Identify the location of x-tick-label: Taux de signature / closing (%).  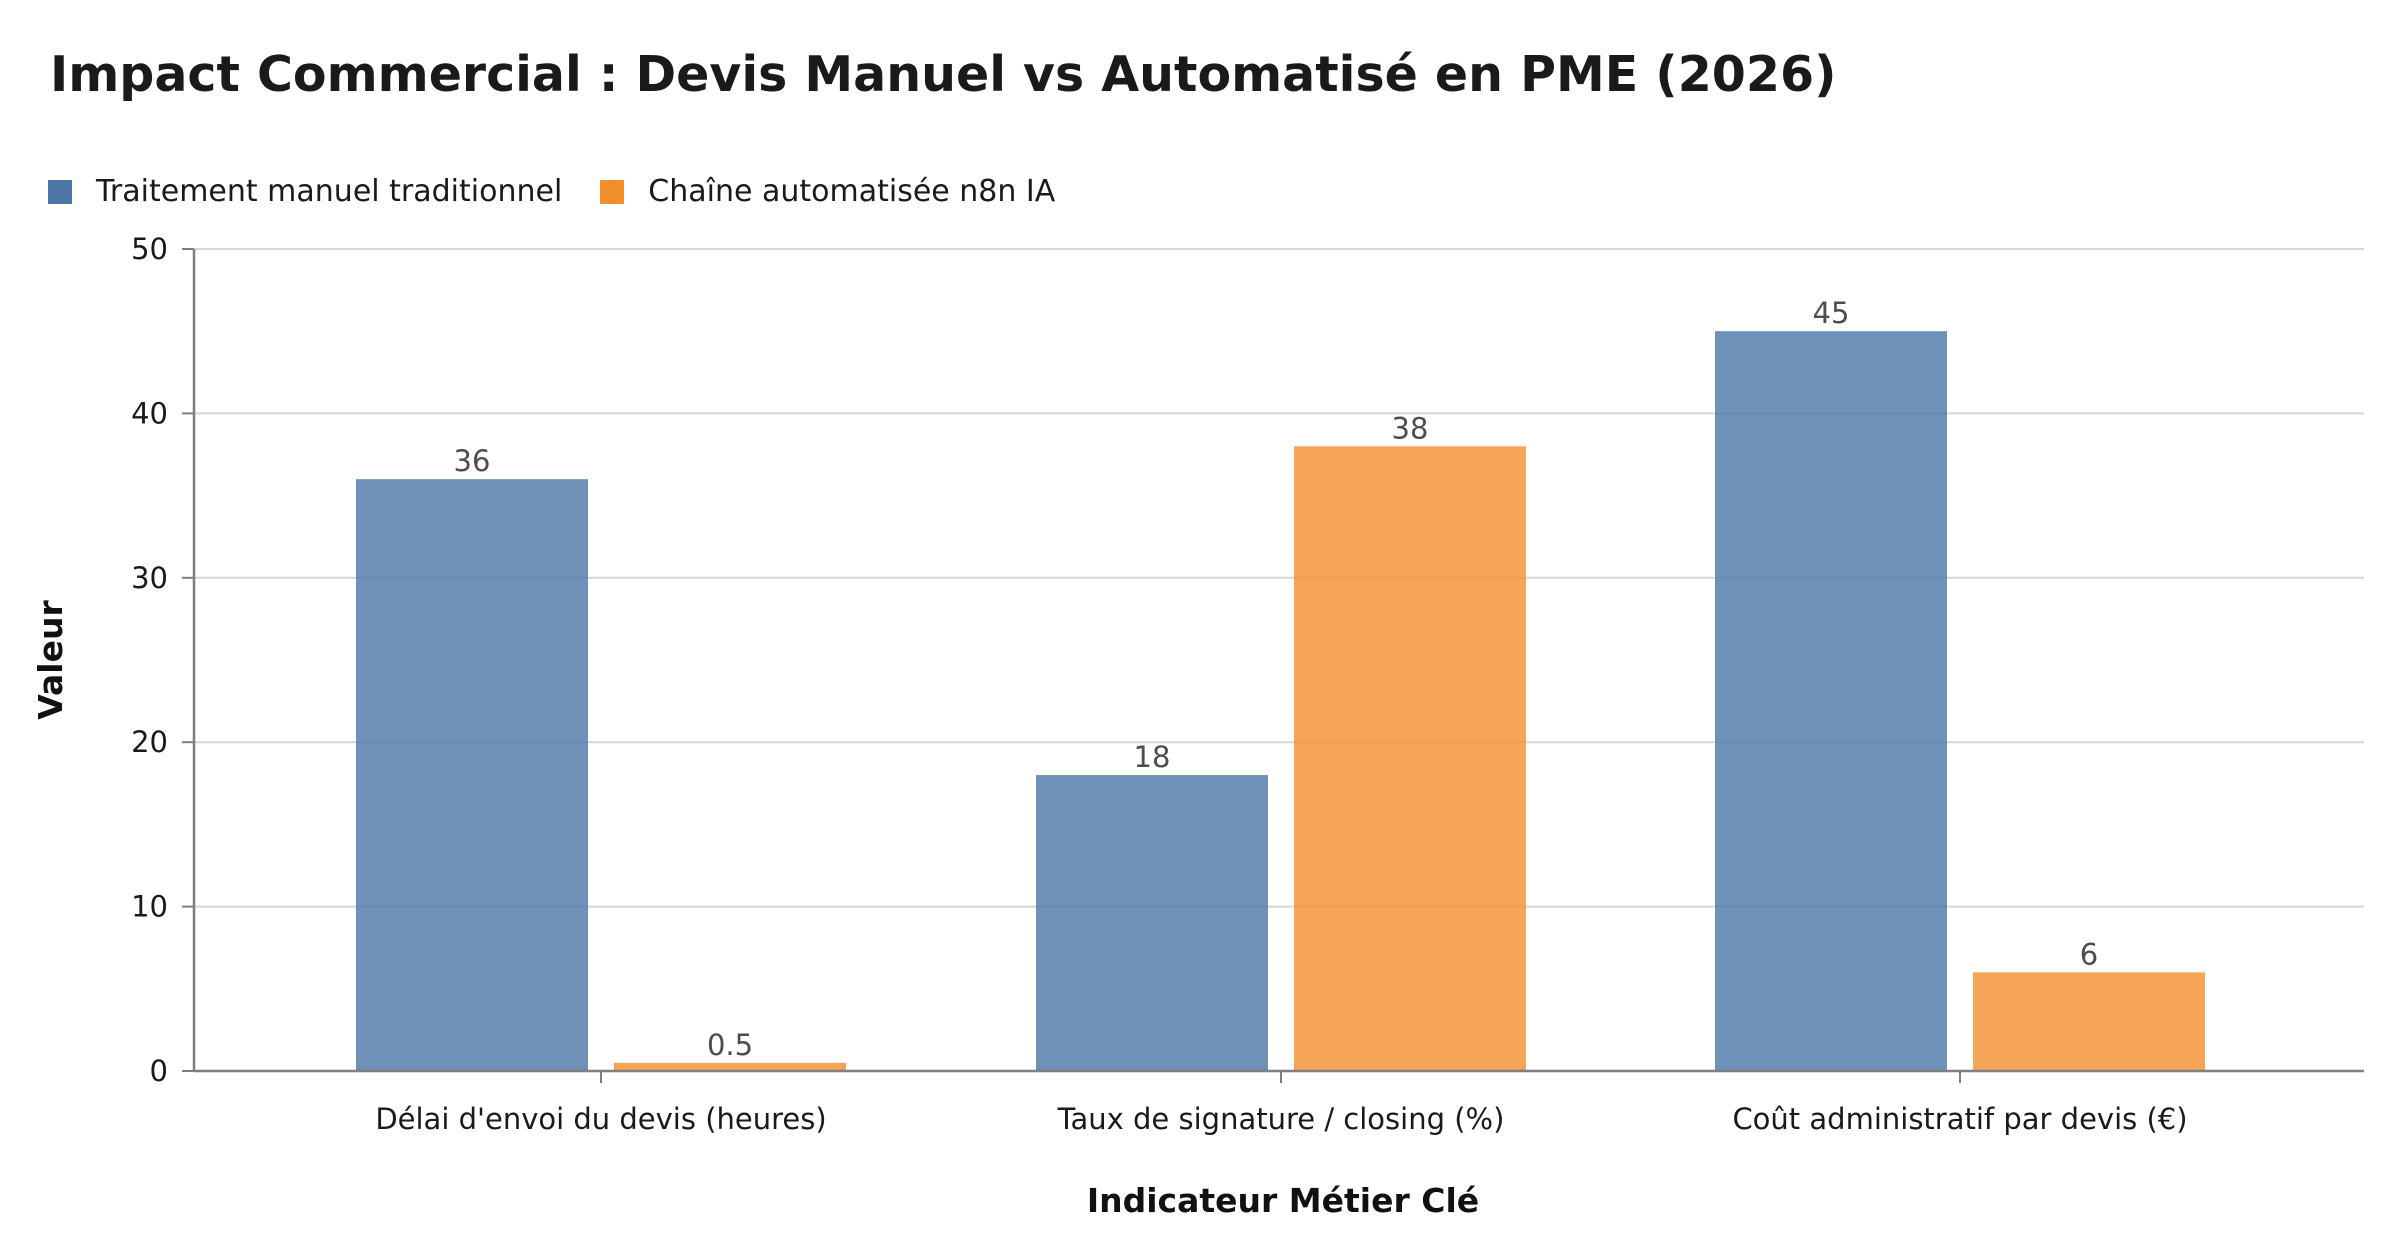
(1281, 1119).